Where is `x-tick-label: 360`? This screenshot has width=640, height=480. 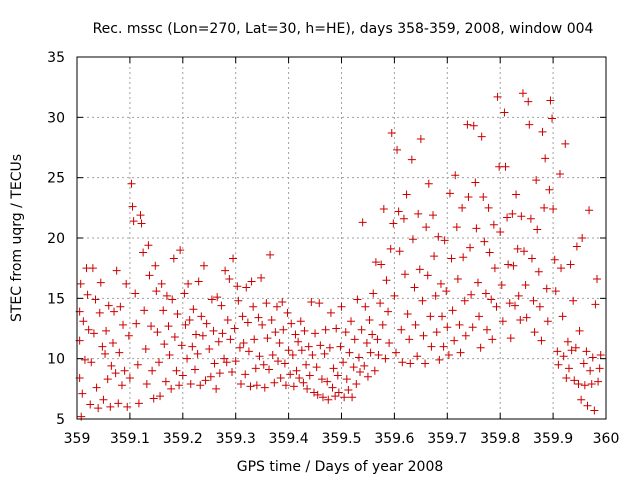
x-tick-label: 360 is located at coordinates (606, 439).